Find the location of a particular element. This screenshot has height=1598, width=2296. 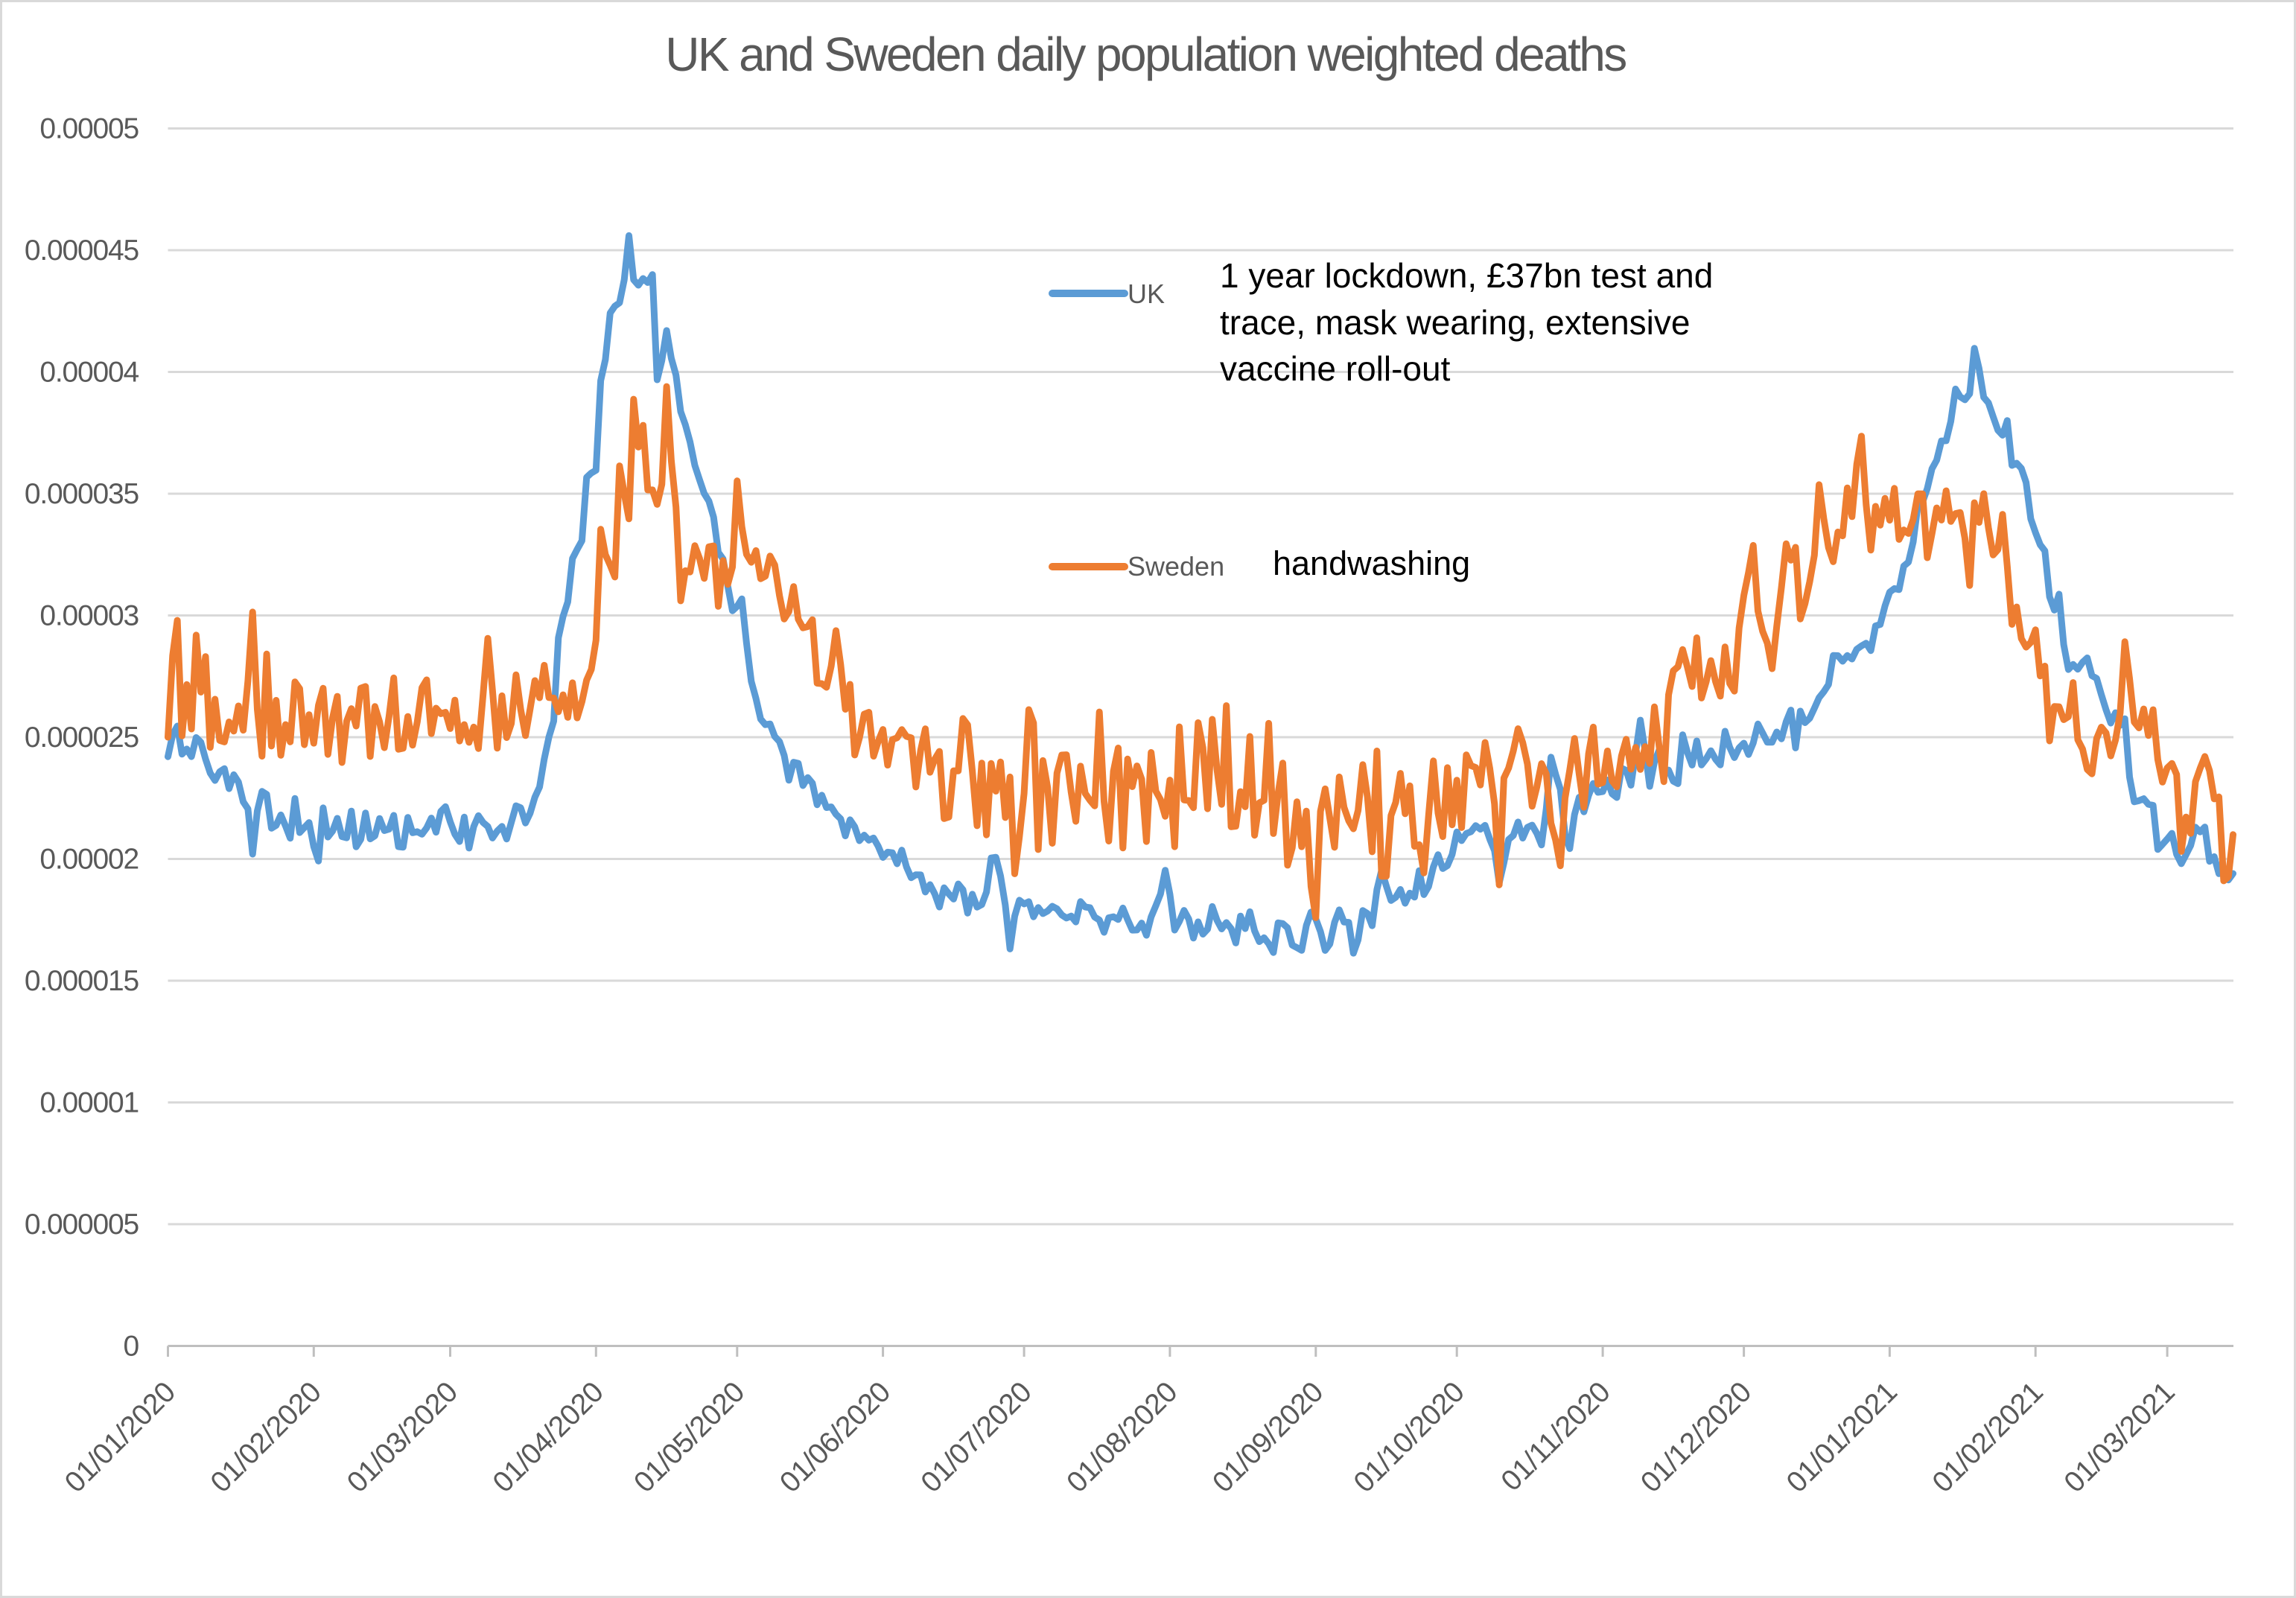

svg-text: 0.00004 is located at coordinates (89, 373).